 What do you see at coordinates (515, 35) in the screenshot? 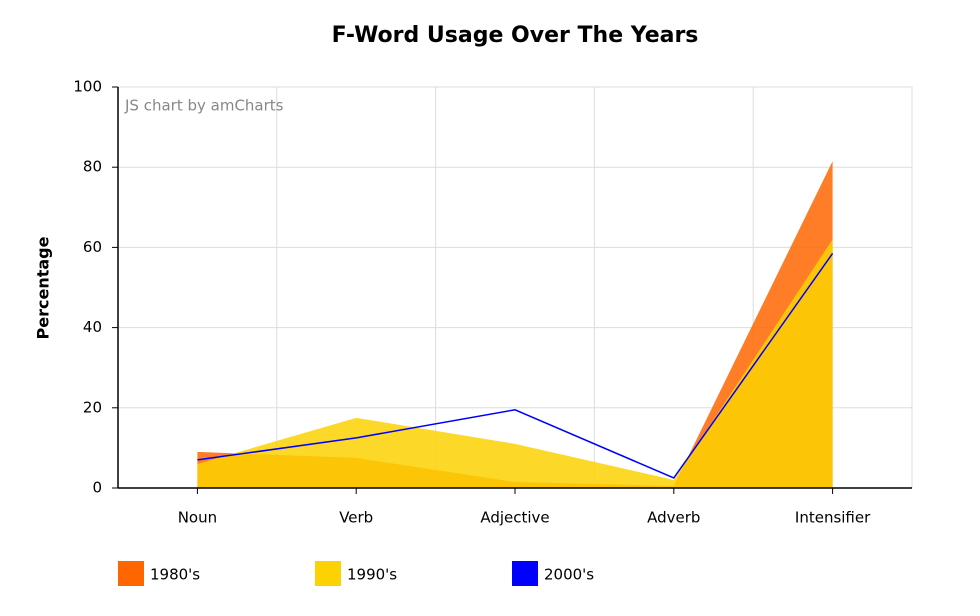
I see `chart-title: F-Word Usage Over The Years` at bounding box center [515, 35].